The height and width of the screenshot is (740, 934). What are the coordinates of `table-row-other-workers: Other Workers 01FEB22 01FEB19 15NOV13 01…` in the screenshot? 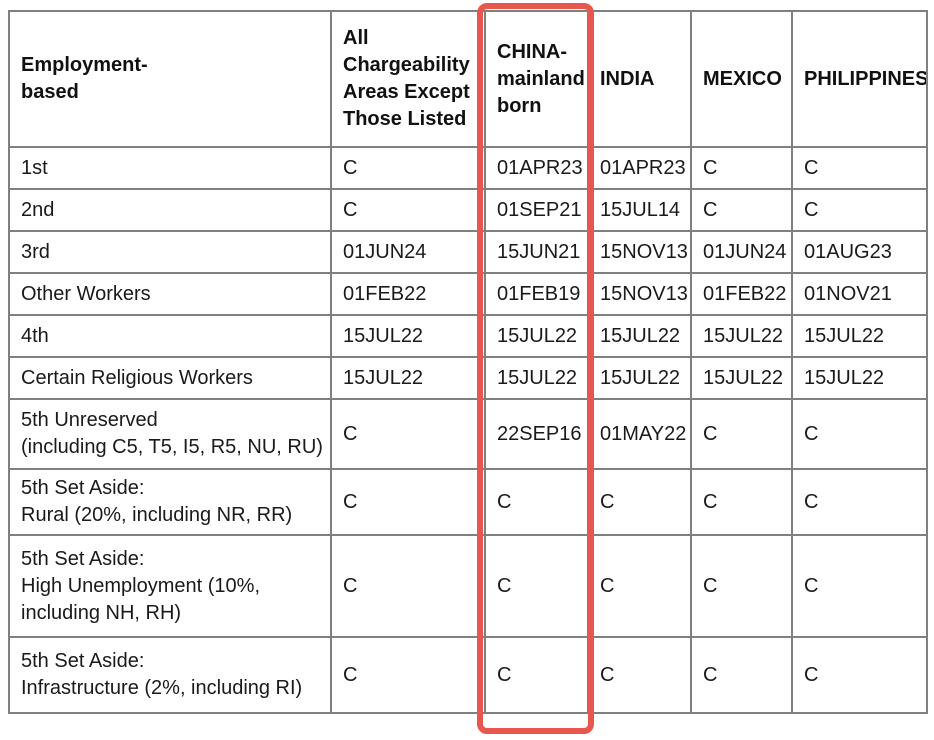 It's located at (468, 294).